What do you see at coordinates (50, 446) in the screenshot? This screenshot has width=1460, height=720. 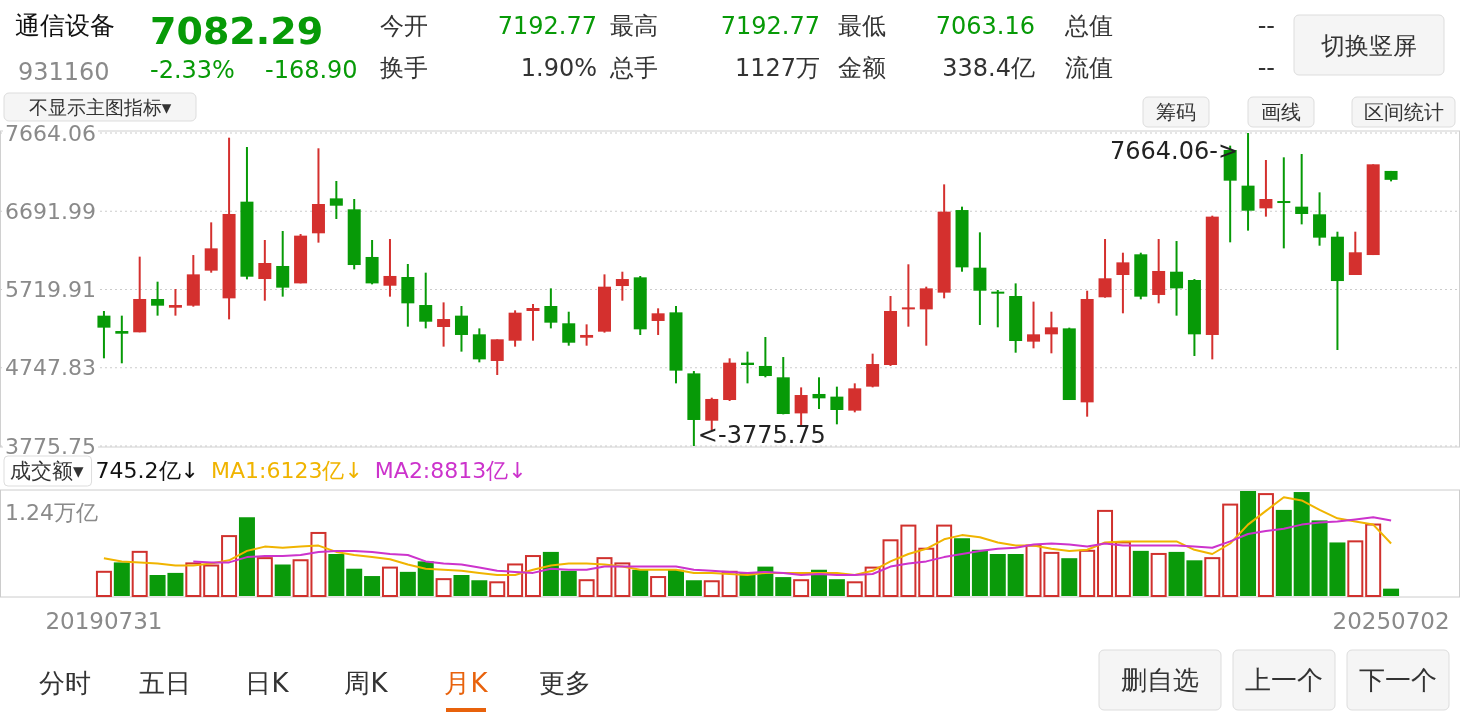 I see `y-tick-label: 3775.75` at bounding box center [50, 446].